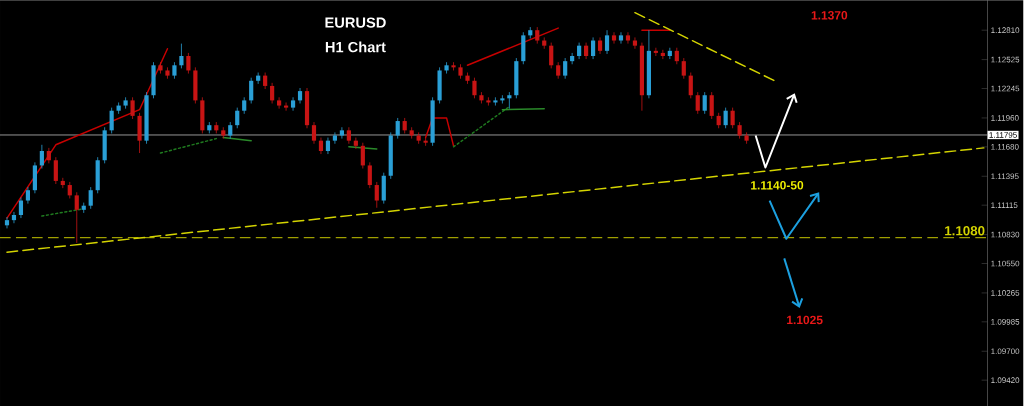 The width and height of the screenshot is (1024, 406). Describe the element at coordinates (355, 22) in the screenshot. I see `text: EURUSD` at that location.